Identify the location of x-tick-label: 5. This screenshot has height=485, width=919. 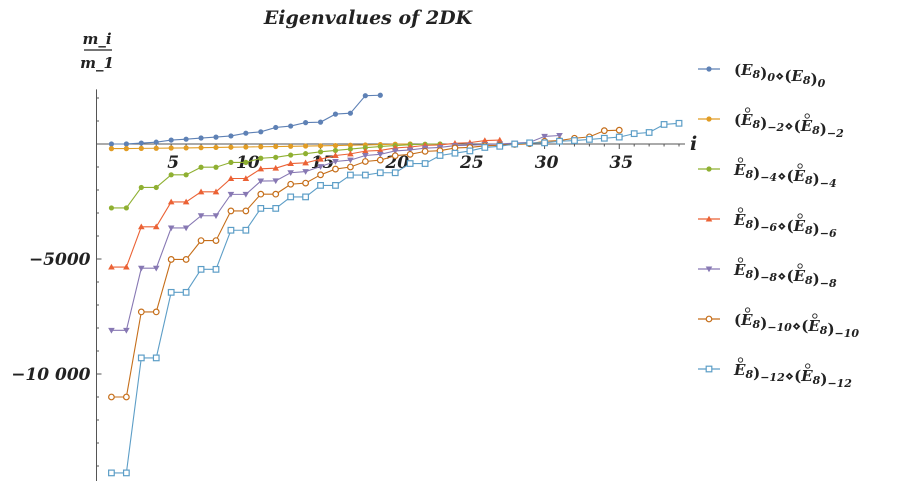
(173, 163).